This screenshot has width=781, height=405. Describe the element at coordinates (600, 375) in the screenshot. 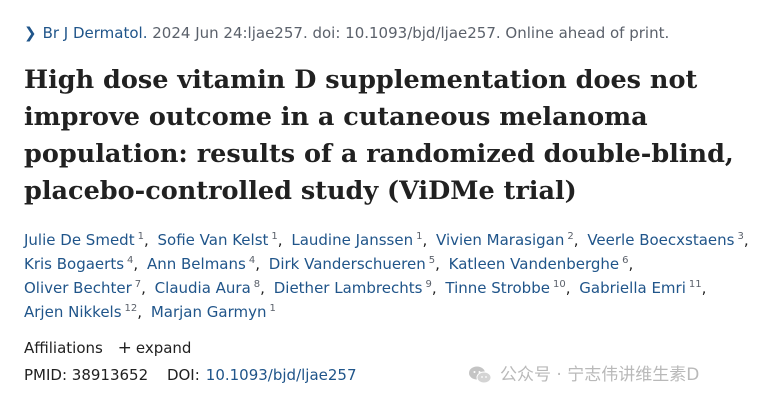

I see `watermark-text: 公众号 · 宁志伟讲维生素D` at that location.